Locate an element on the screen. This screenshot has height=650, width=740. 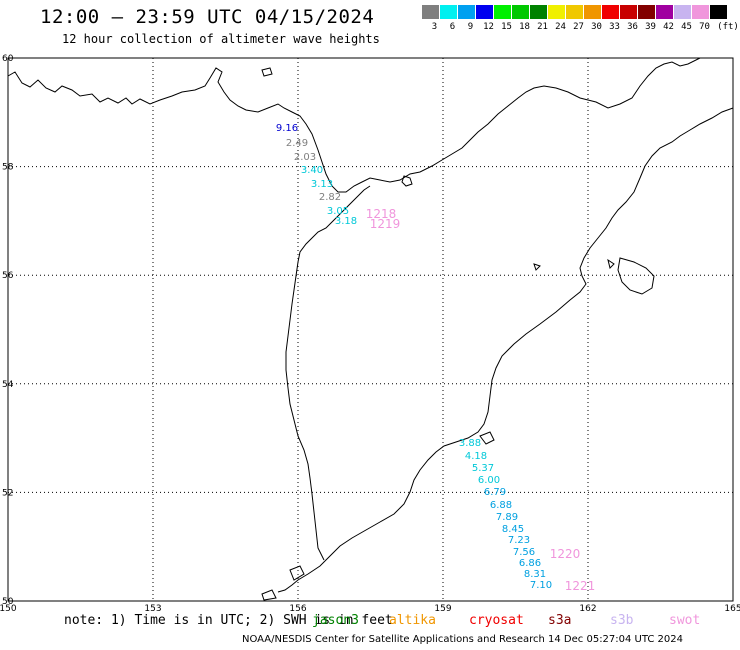
legend-label: 36 is located at coordinates (632, 27).